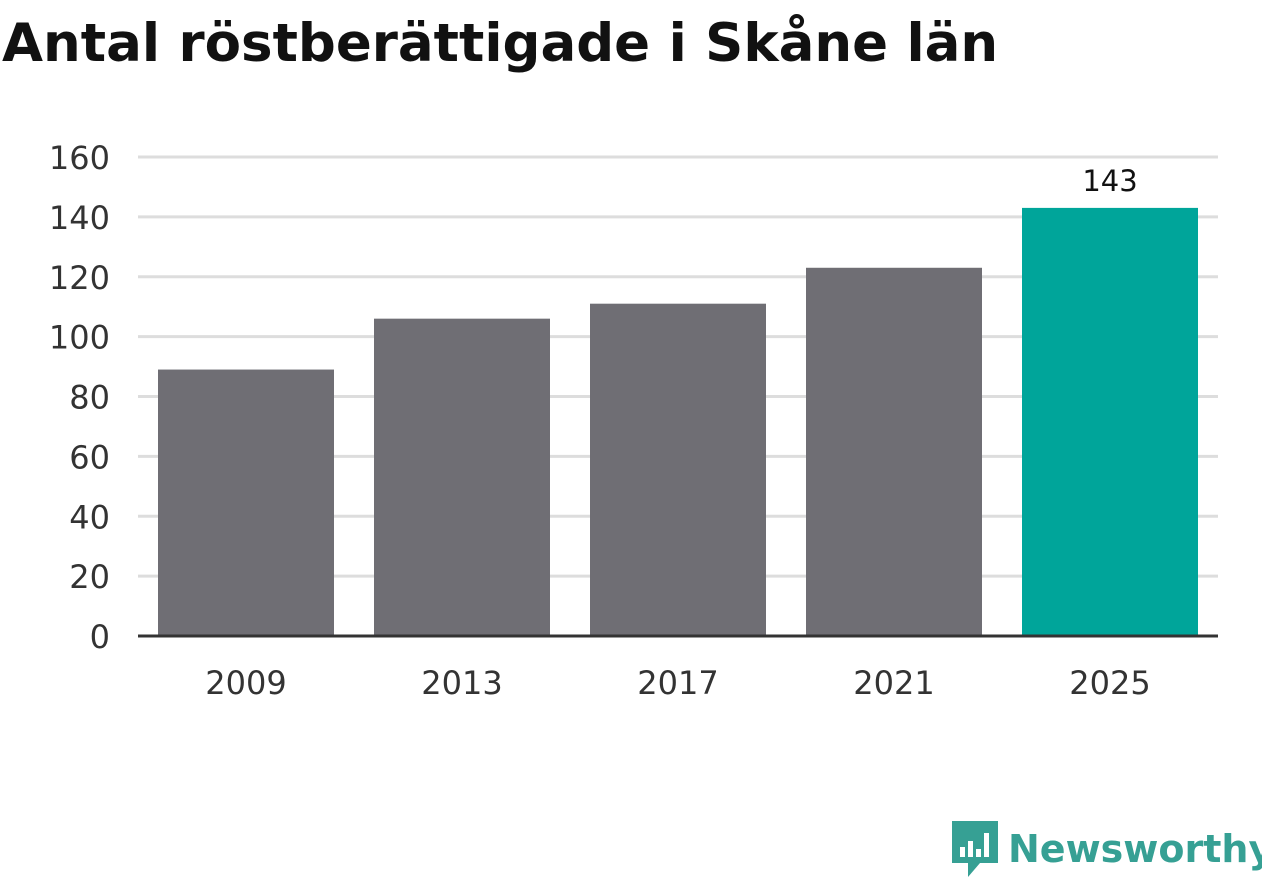 This screenshot has height=880, width=1262. What do you see at coordinates (89, 398) in the screenshot?
I see `y-tick-label: 80` at bounding box center [89, 398].